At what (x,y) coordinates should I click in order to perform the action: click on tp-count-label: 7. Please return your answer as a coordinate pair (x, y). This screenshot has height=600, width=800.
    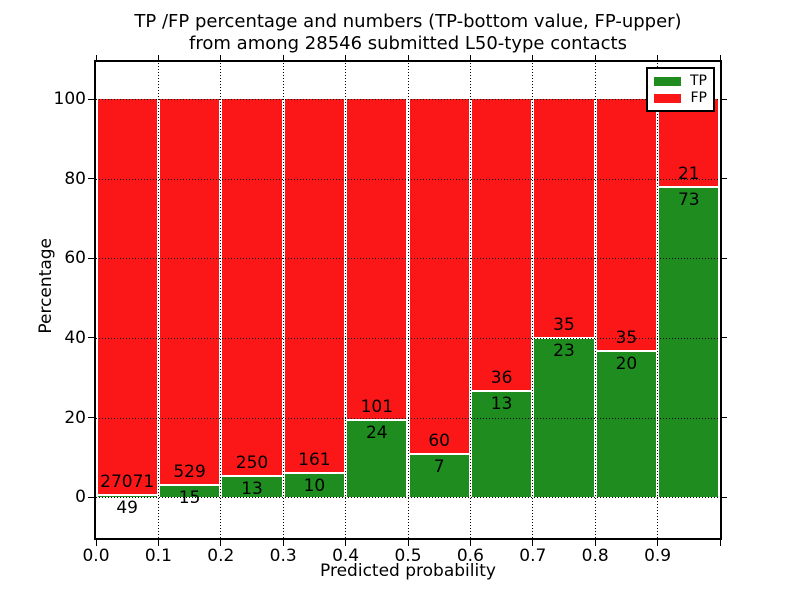
    Looking at the image, I should click on (439, 467).